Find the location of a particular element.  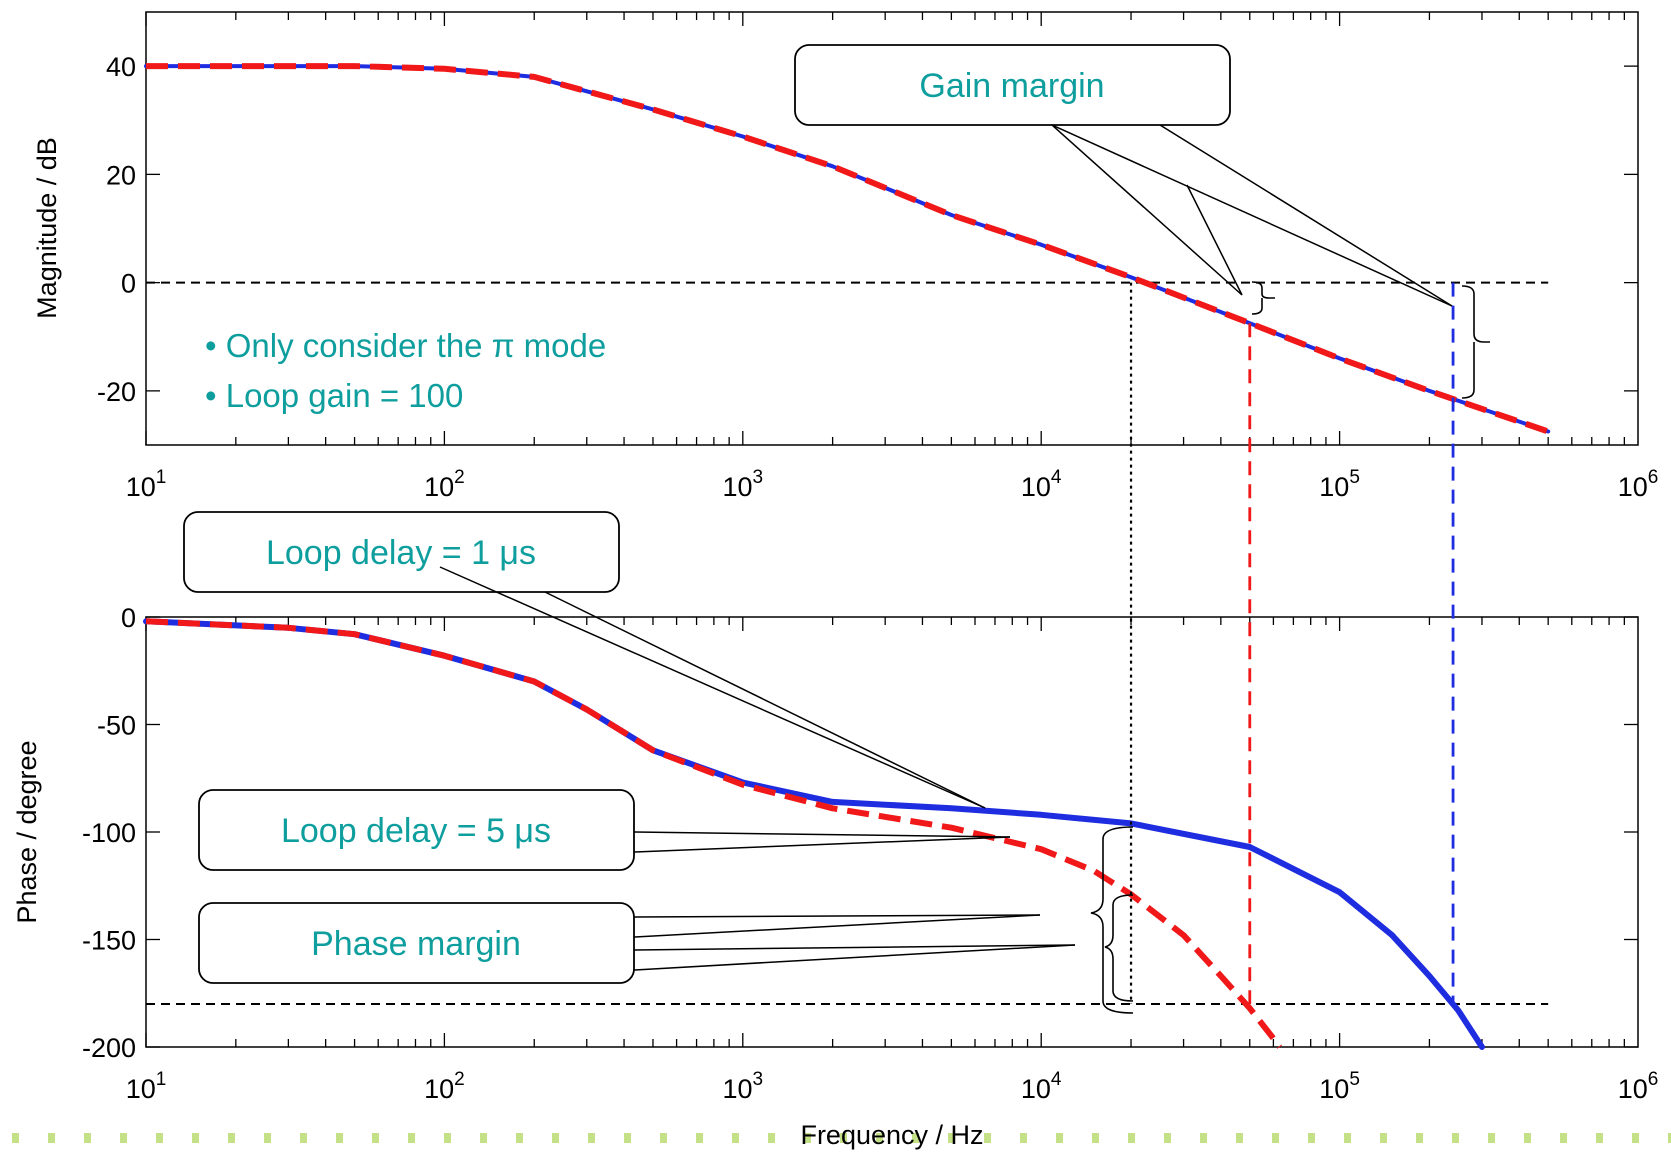

phase-y-axis-label: Phase / degree is located at coordinates (27, 831).